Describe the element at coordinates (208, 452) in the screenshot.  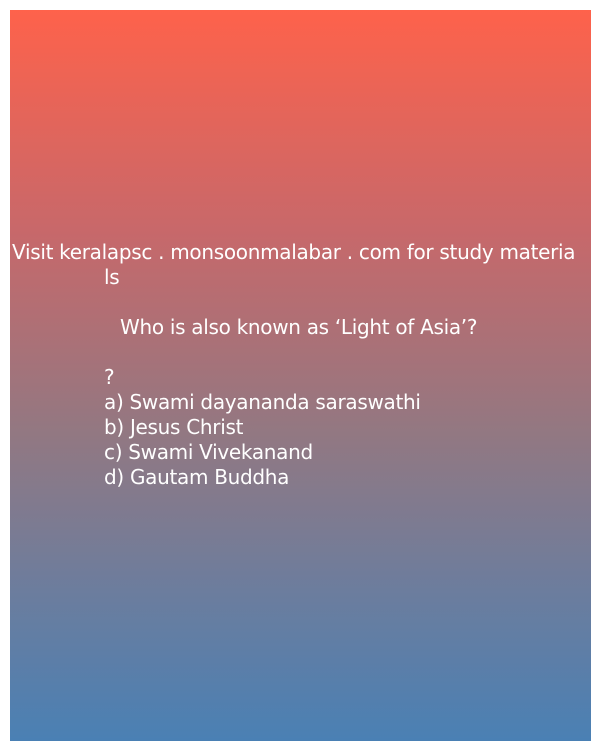
I see `option-c: c) Swami Vivekanand` at that location.